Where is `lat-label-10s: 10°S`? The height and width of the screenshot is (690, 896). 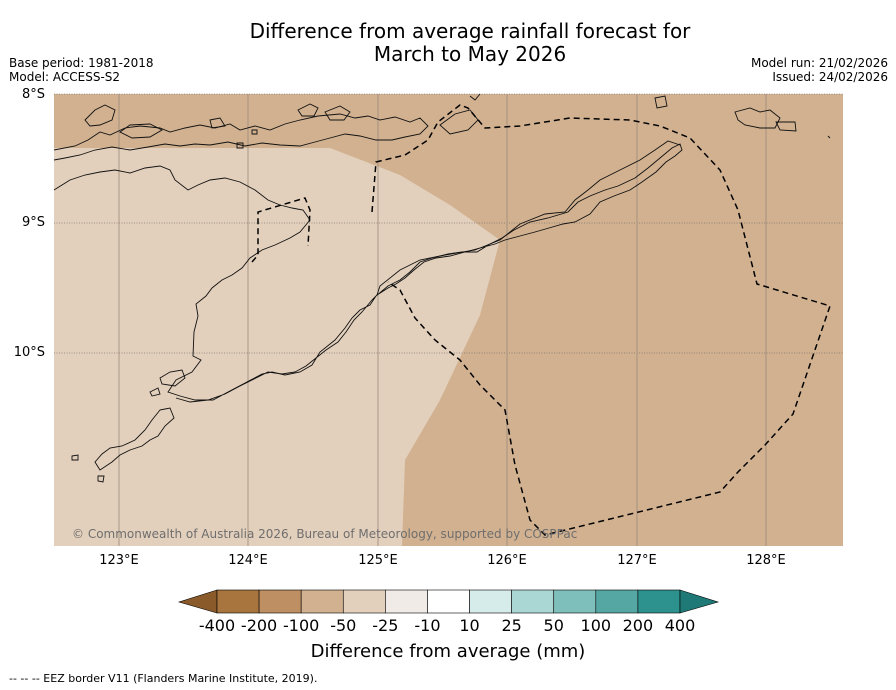
lat-label-10s: 10°S is located at coordinates (29, 352).